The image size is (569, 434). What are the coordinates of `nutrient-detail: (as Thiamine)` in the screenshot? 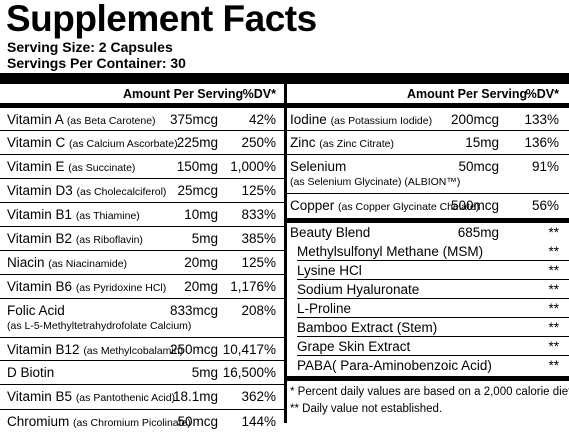 It's located at (107, 216).